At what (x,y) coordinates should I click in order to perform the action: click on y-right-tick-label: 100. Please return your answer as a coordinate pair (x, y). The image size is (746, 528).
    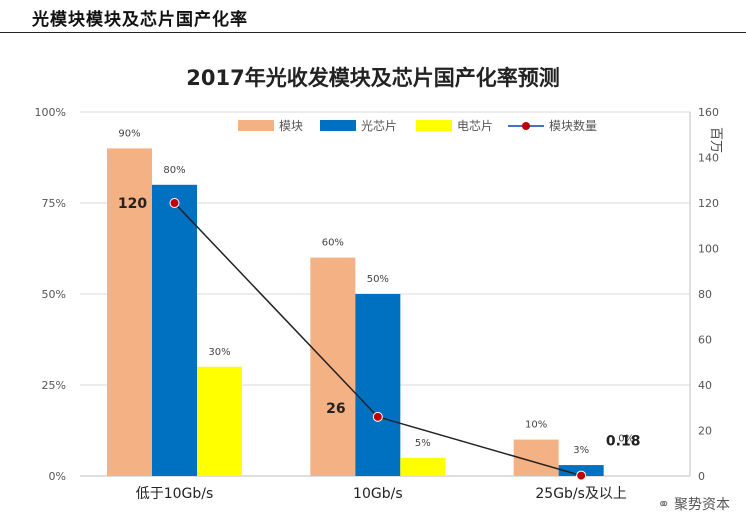
    Looking at the image, I should click on (708, 249).